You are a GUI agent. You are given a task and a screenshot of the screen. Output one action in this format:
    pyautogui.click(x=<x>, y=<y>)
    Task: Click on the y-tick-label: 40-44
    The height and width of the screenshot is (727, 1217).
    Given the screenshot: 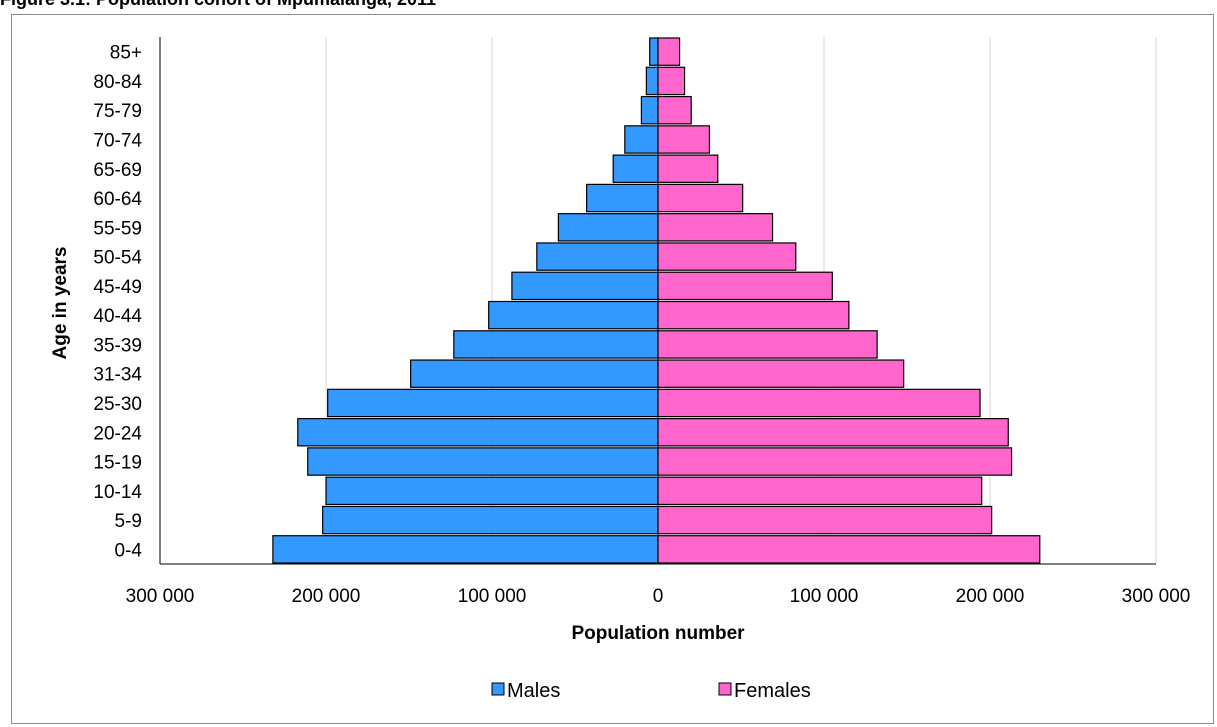 What is the action you would take?
    pyautogui.click(x=117, y=316)
    